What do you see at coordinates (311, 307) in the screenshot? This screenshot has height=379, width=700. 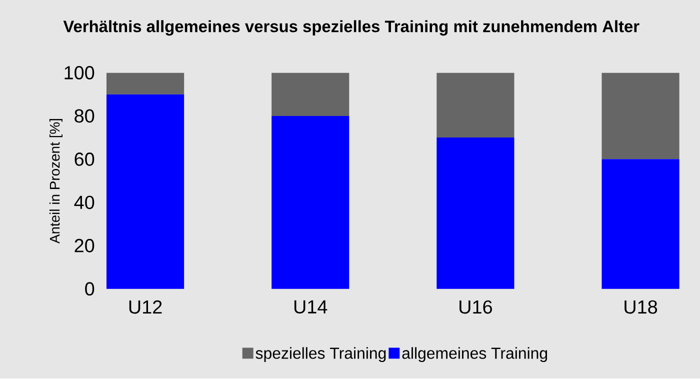 I see `x-tick-label: U14` at bounding box center [311, 307].